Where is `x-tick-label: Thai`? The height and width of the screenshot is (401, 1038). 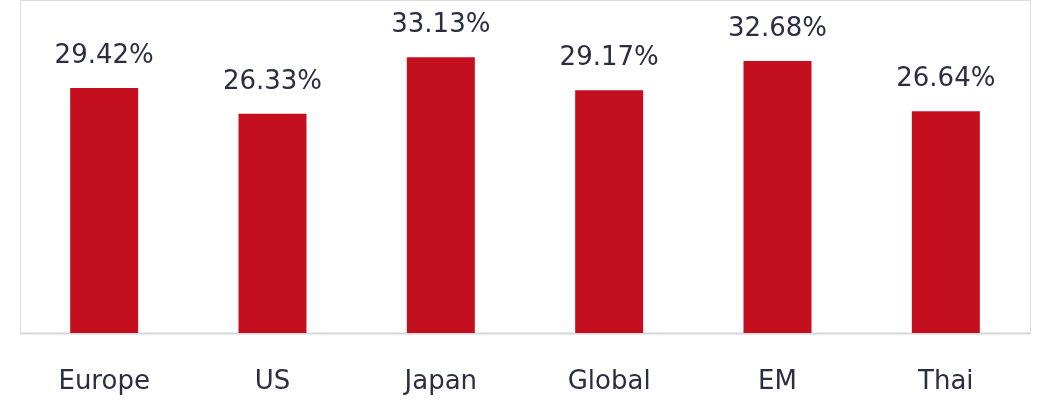
x-tick-label: Thai is located at coordinates (945, 379).